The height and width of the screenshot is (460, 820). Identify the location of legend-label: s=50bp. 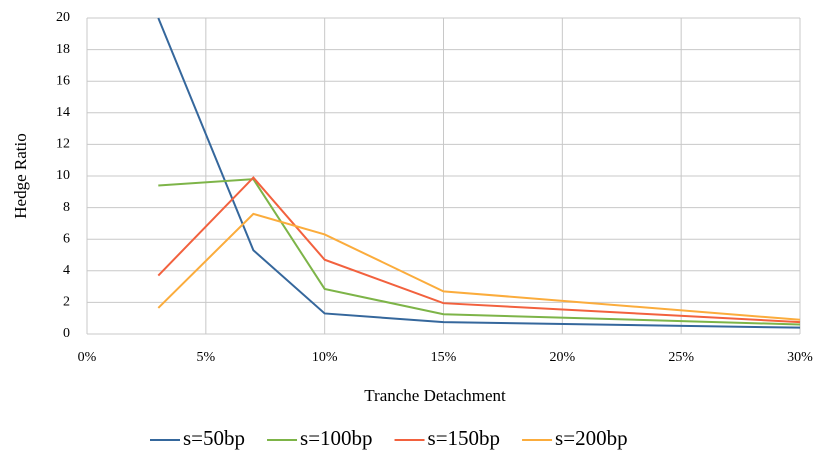
(214, 438).